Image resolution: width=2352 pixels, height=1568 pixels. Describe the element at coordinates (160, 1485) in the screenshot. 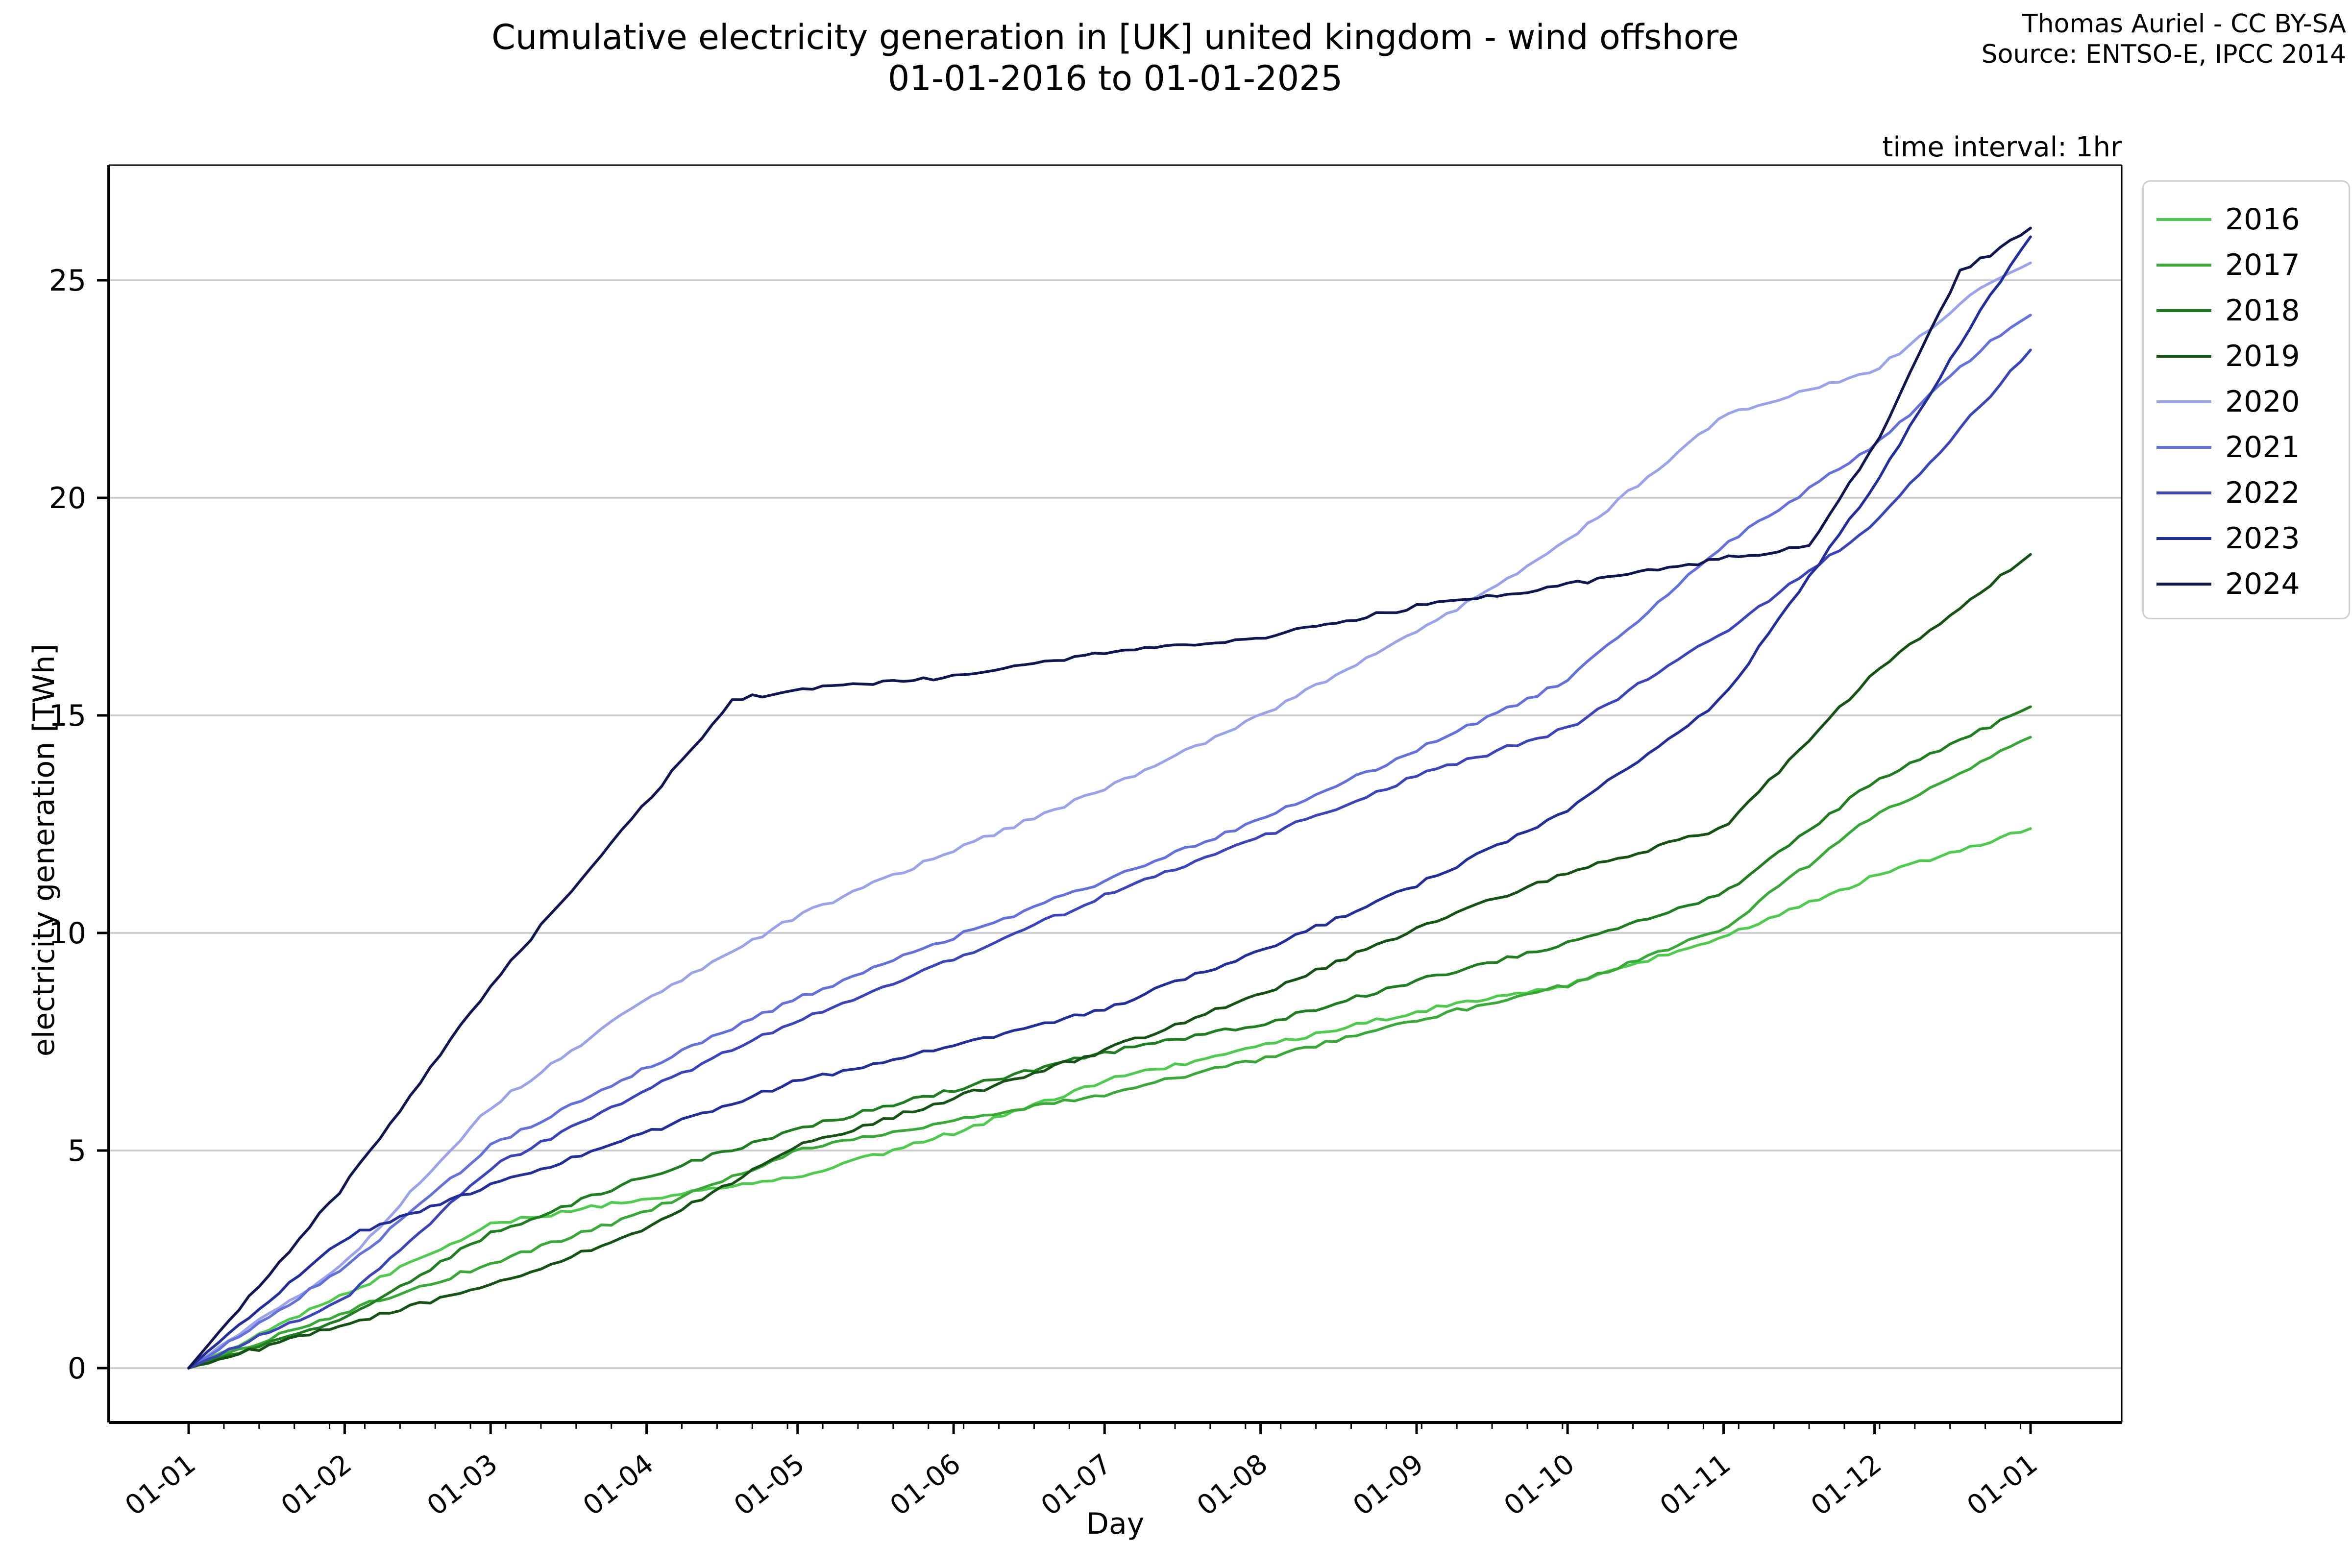

I see `xtick-label-0: 01-01` at that location.